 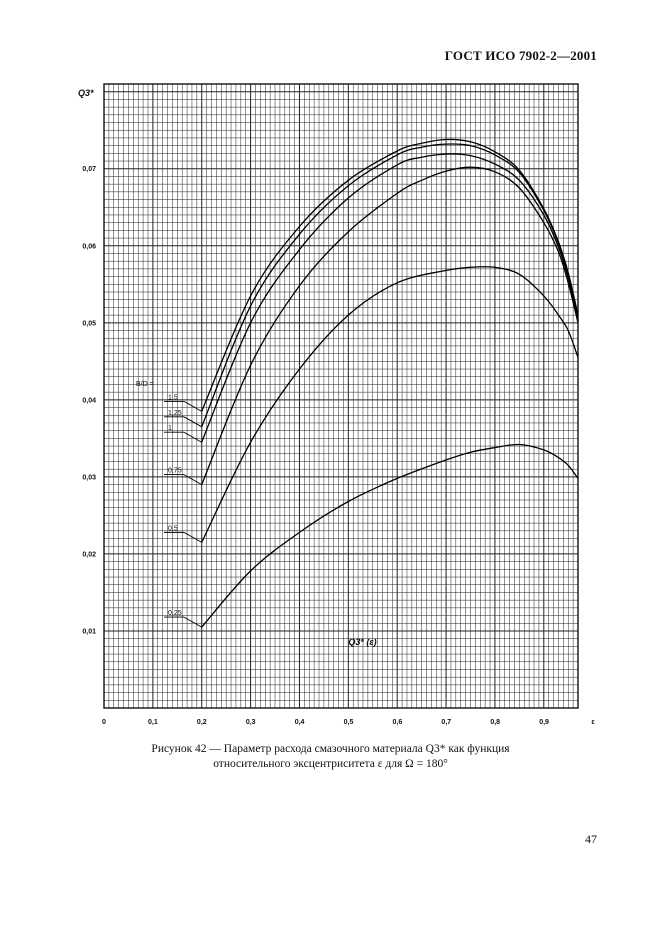 I want to click on x-tick-label: 0,8, so click(x=495, y=722).